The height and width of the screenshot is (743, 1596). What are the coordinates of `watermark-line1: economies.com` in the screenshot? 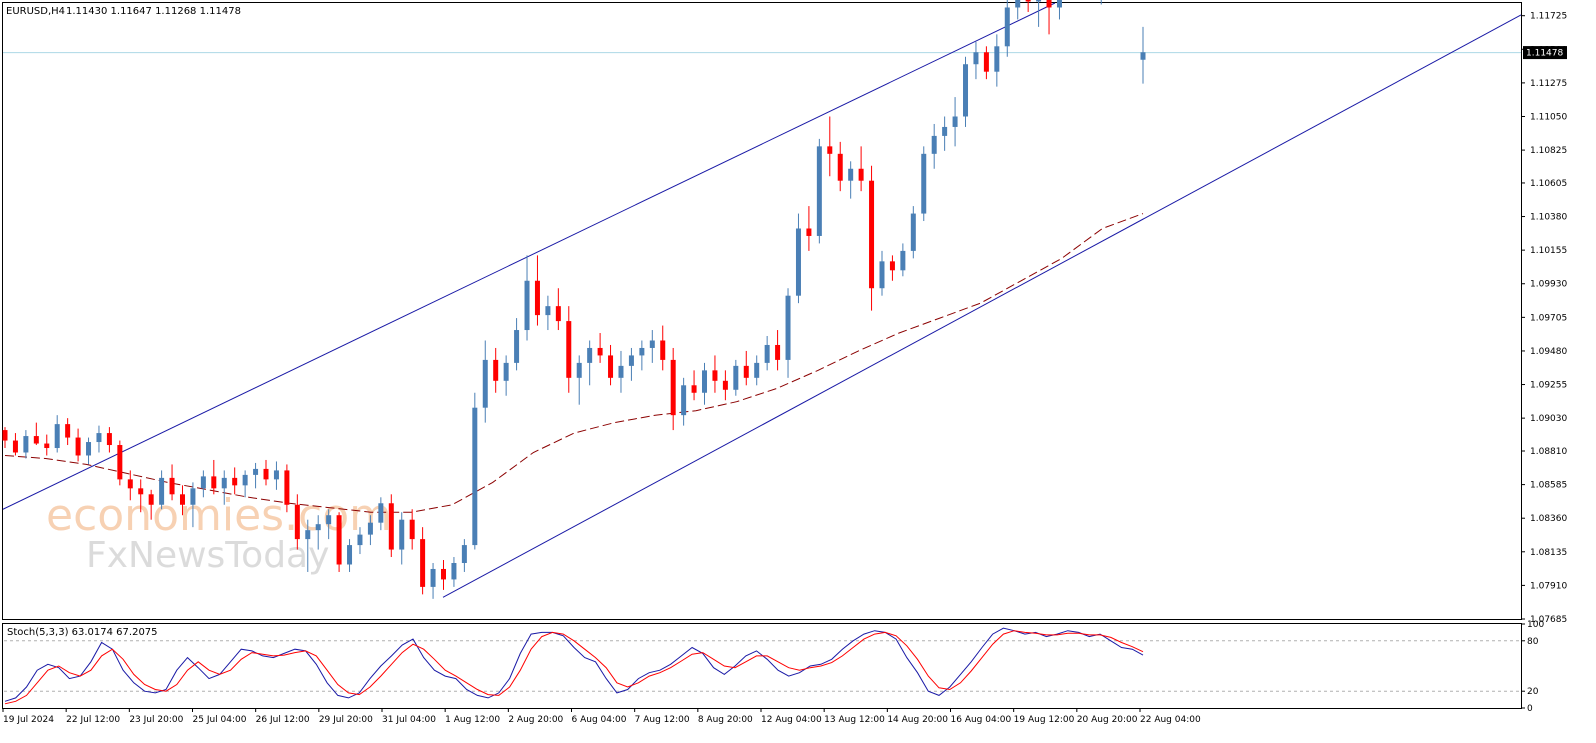 It's located at (219, 515).